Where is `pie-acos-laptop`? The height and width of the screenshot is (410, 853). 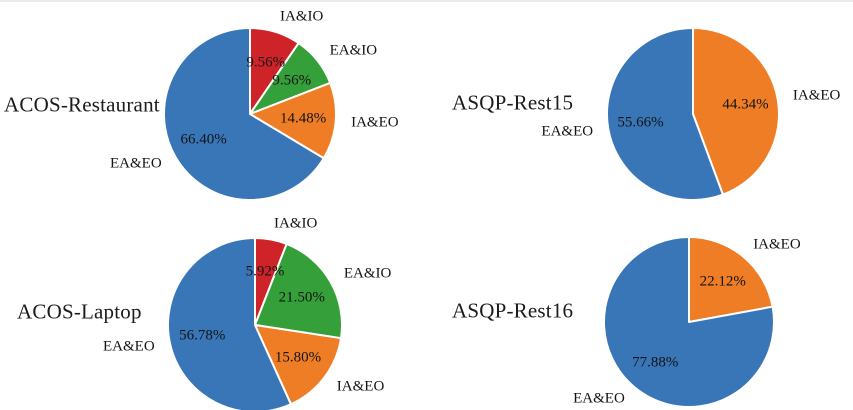 pie-acos-laptop is located at coordinates (255, 323).